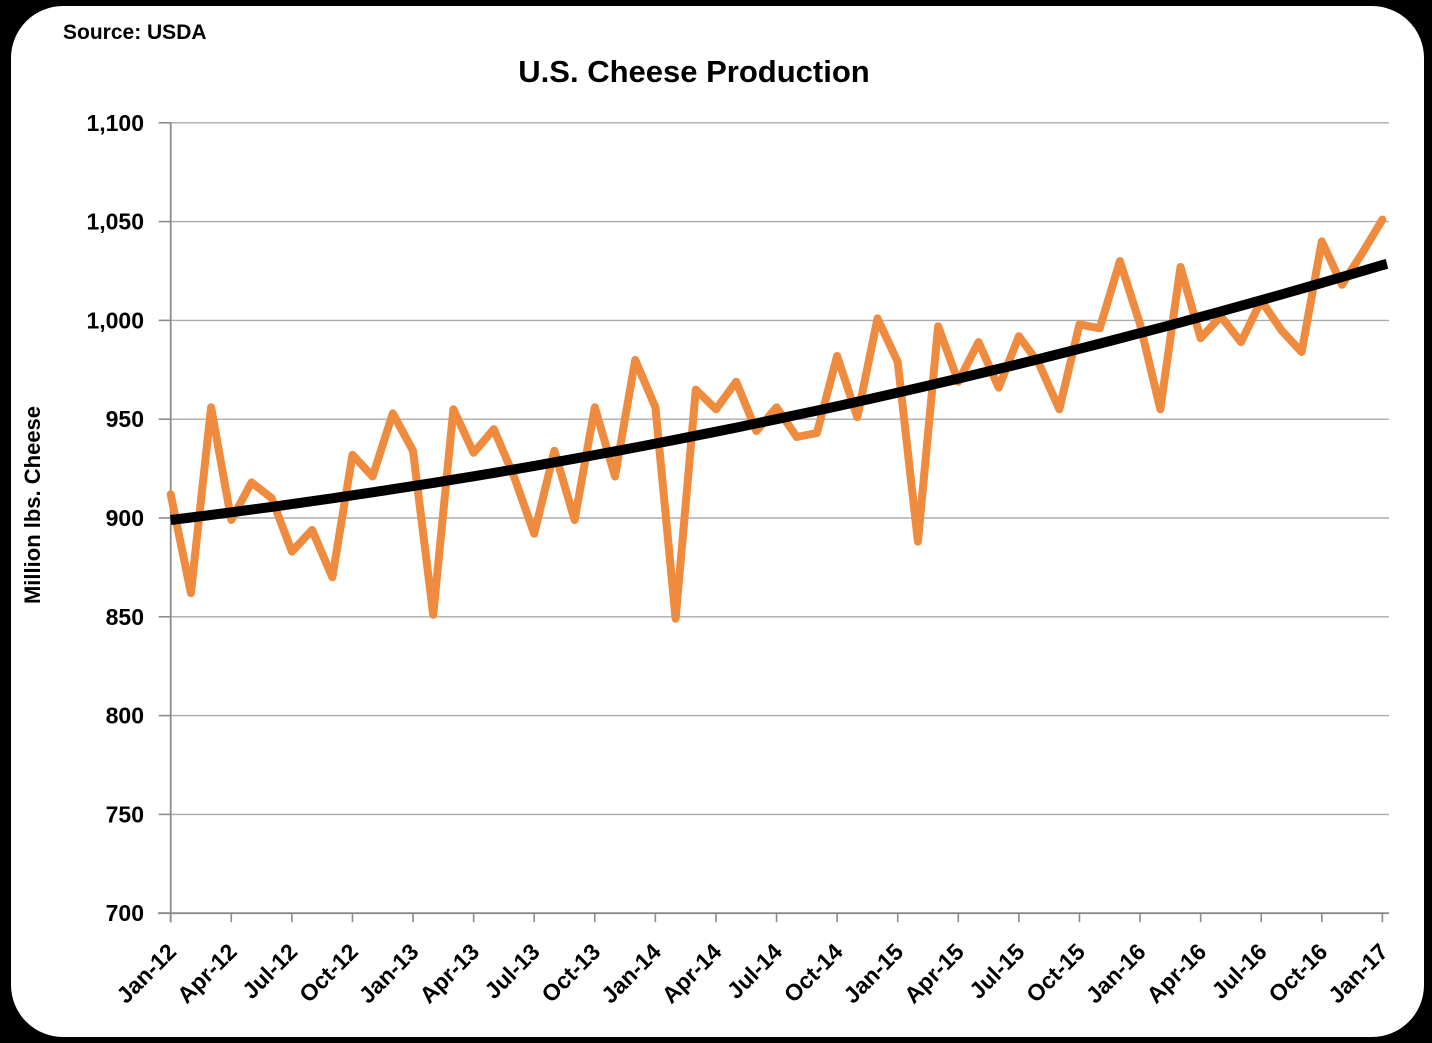  I want to click on y-tick-label: 700, so click(125, 913).